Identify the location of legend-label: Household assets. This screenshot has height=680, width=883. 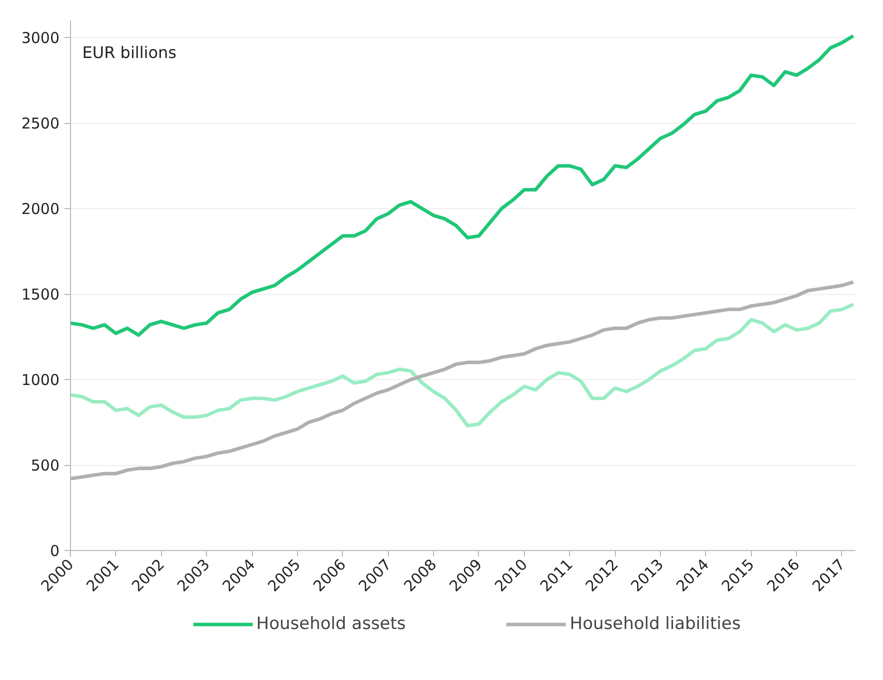
(331, 624).